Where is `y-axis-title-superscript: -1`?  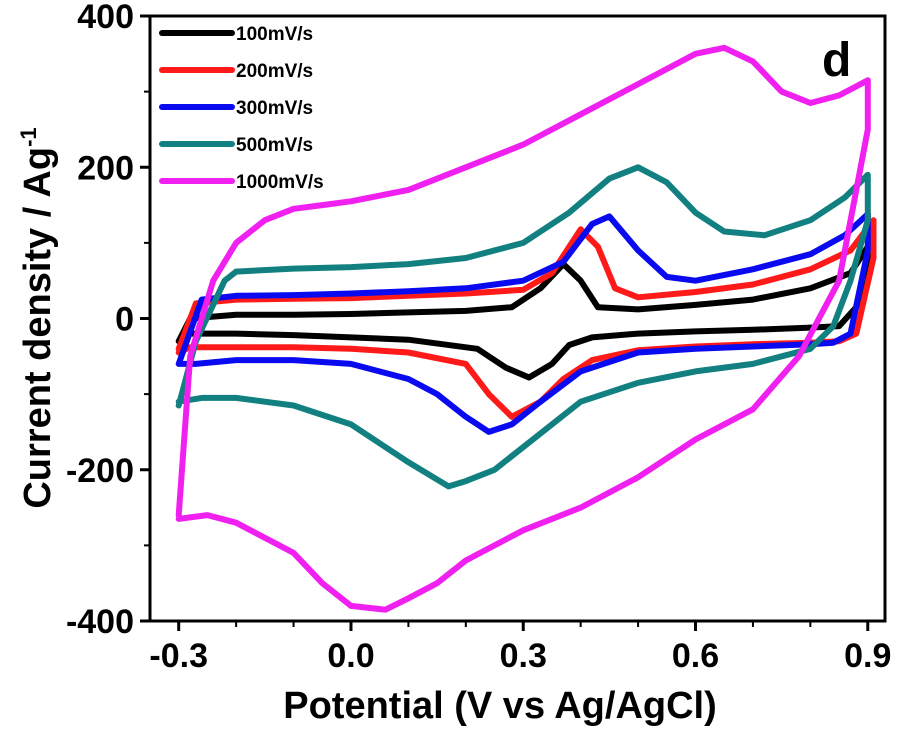
y-axis-title-superscript: -1 is located at coordinates (28, 137).